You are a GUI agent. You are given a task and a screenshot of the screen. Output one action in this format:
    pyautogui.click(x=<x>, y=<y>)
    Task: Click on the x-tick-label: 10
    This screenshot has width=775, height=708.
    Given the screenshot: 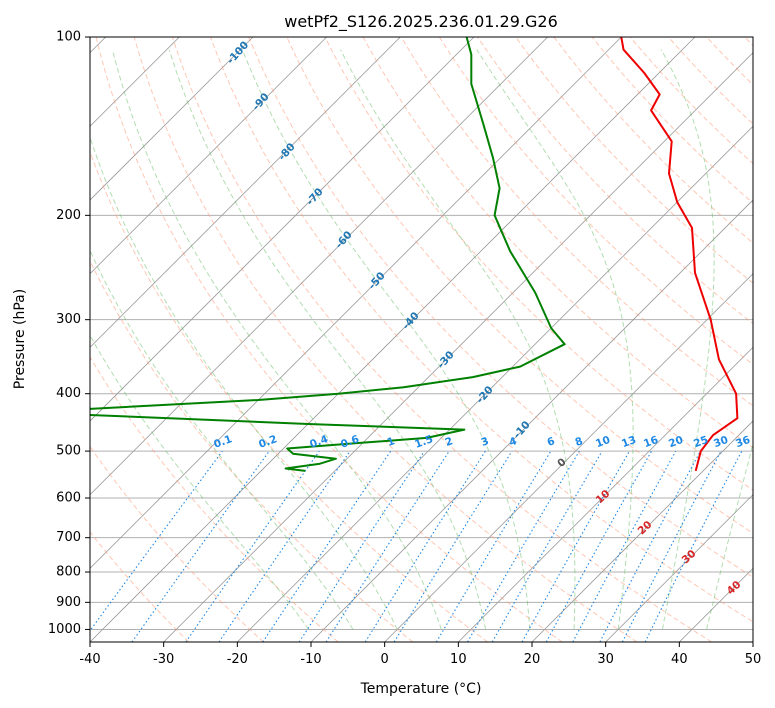 What is the action you would take?
    pyautogui.click(x=458, y=659)
    